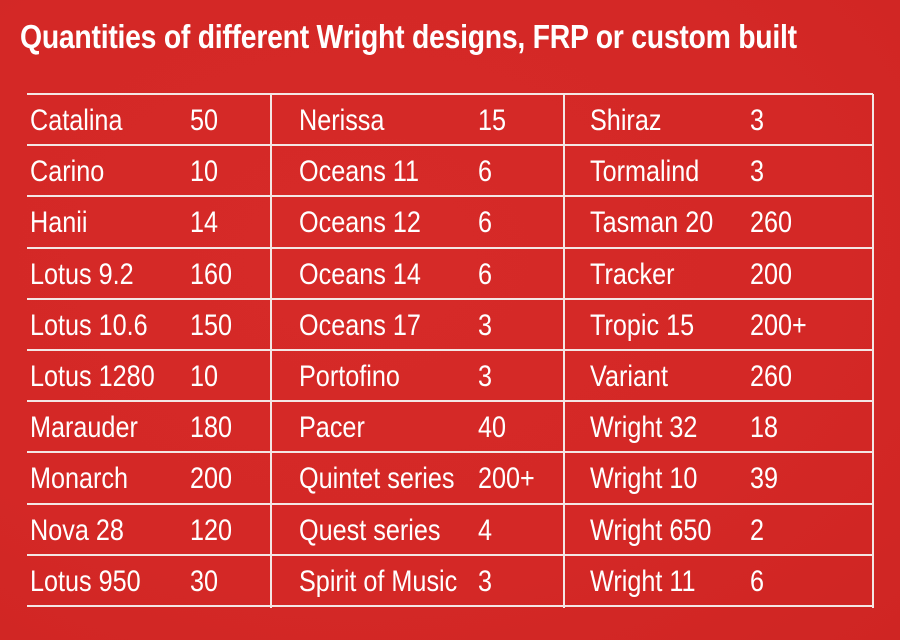 Image resolution: width=900 pixels, height=640 pixels. Describe the element at coordinates (82, 274) in the screenshot. I see `design-name: Lotus 9.2` at that location.